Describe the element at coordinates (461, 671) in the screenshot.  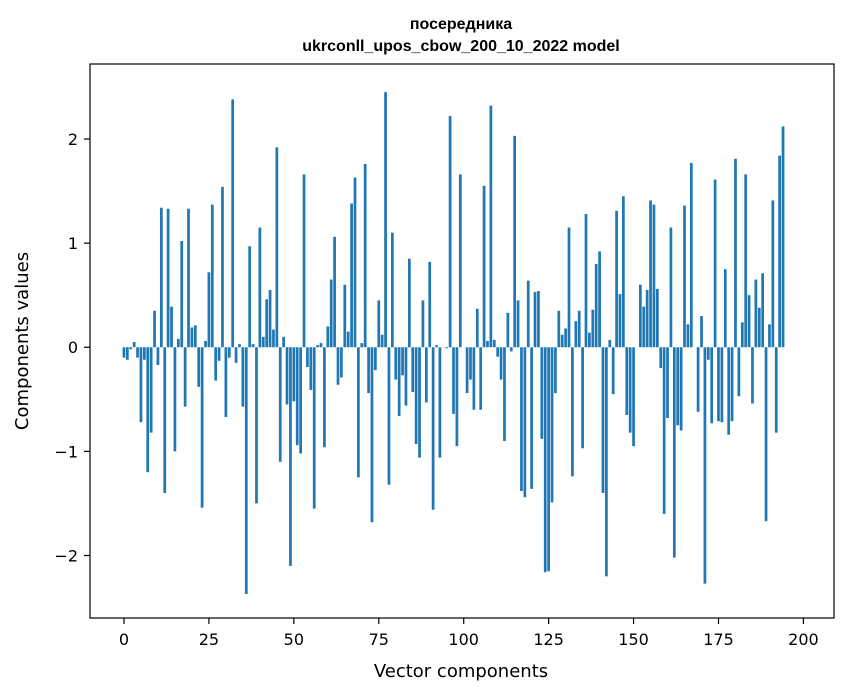
I see `x-axis-label: Vector components` at that location.